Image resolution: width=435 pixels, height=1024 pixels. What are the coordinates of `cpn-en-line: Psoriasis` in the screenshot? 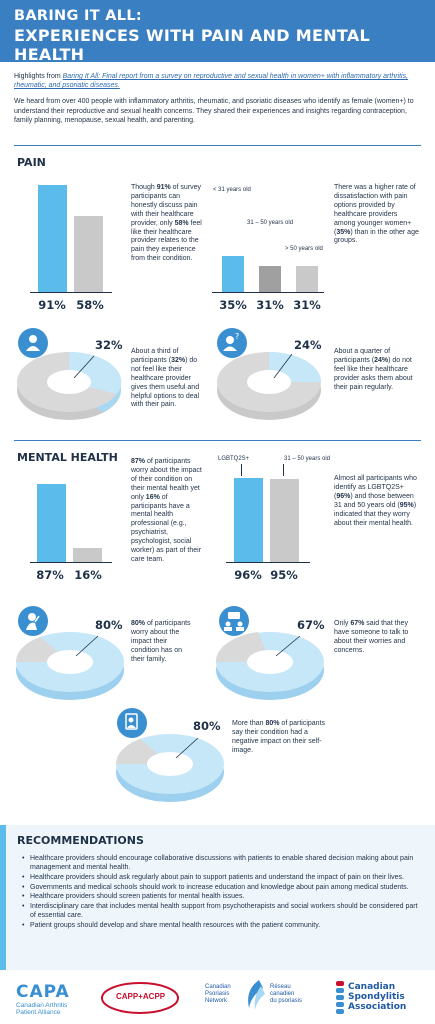 It's located at (217, 994).